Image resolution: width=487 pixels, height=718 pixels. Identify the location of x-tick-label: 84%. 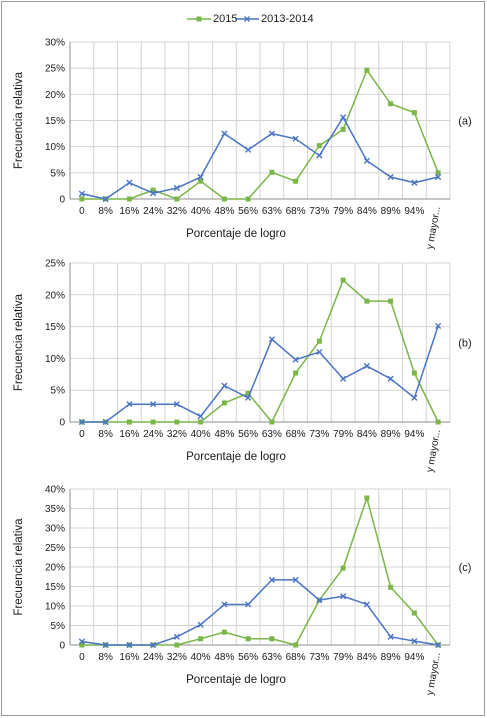
(367, 434).